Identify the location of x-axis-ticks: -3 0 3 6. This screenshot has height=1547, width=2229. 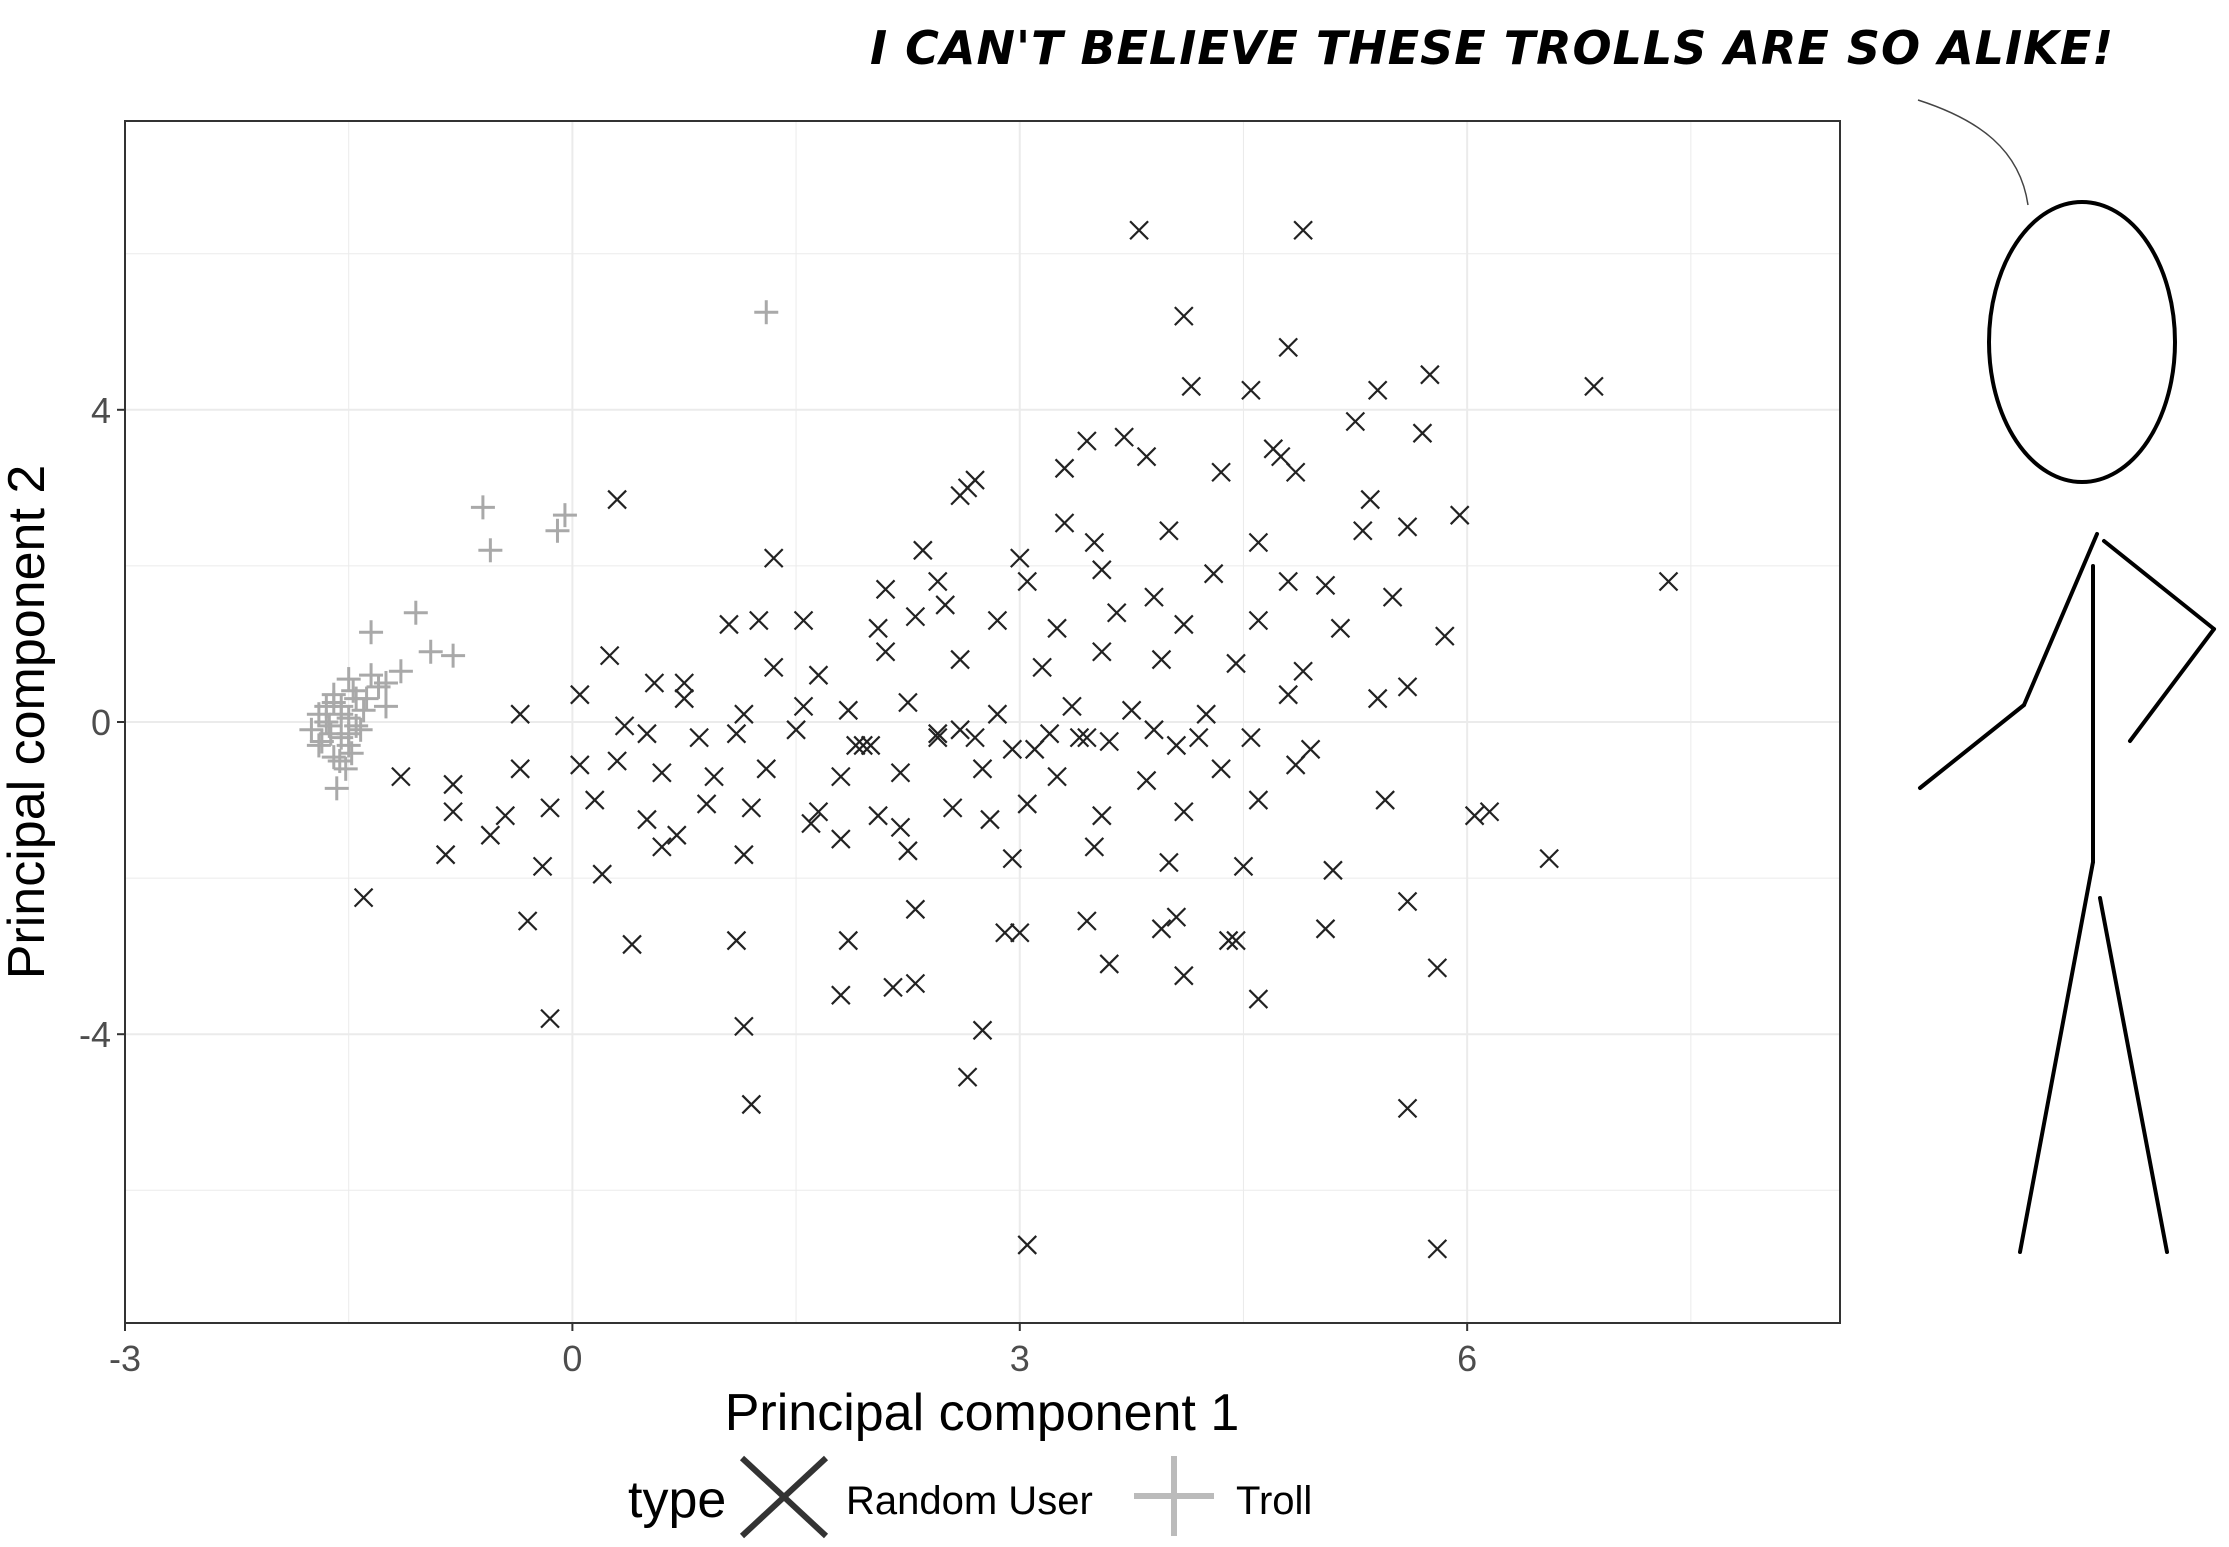
(793, 1351).